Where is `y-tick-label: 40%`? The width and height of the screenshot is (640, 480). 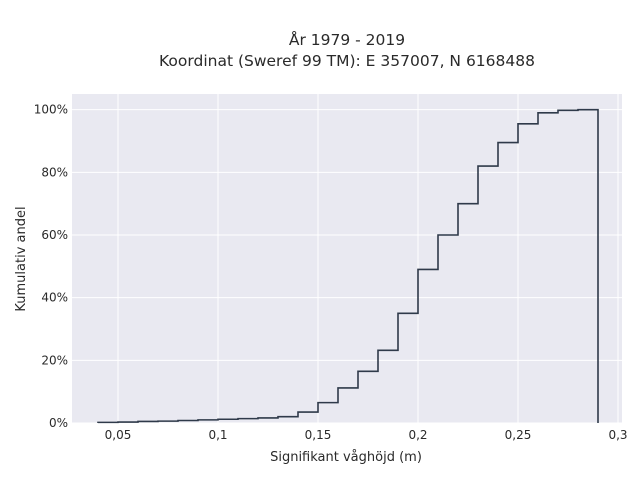
y-tick-label: 40% is located at coordinates (54, 298).